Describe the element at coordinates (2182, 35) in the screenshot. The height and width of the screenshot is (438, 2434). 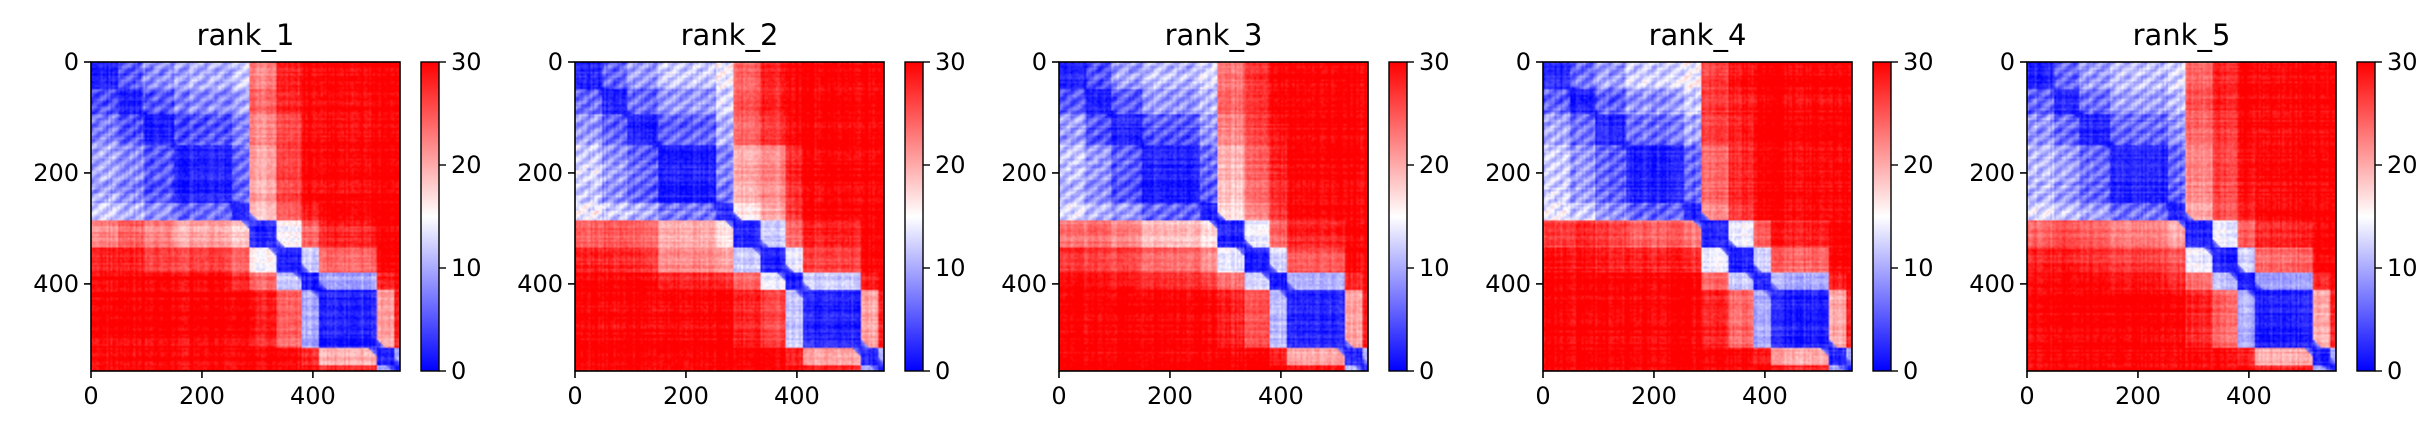
I see `panel-title: rank_5` at that location.